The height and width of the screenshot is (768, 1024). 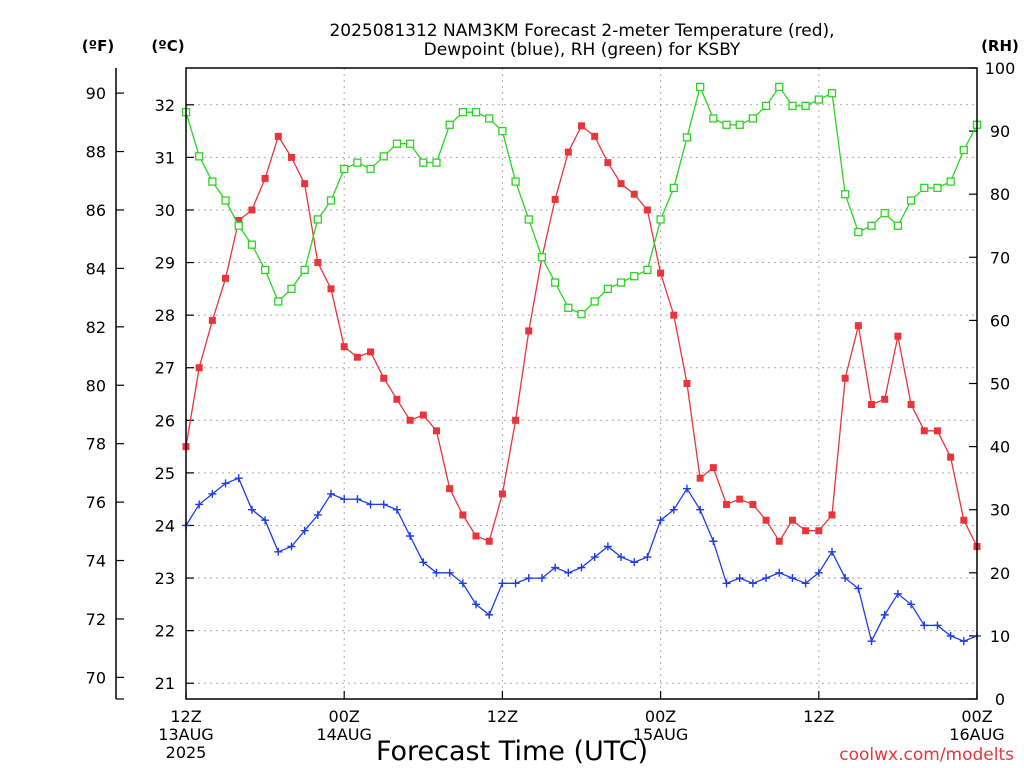 I want to click on fahrenheit-ticks: 70 72 74 76 78 80 82 84 86 88 90, so click(x=105, y=392).